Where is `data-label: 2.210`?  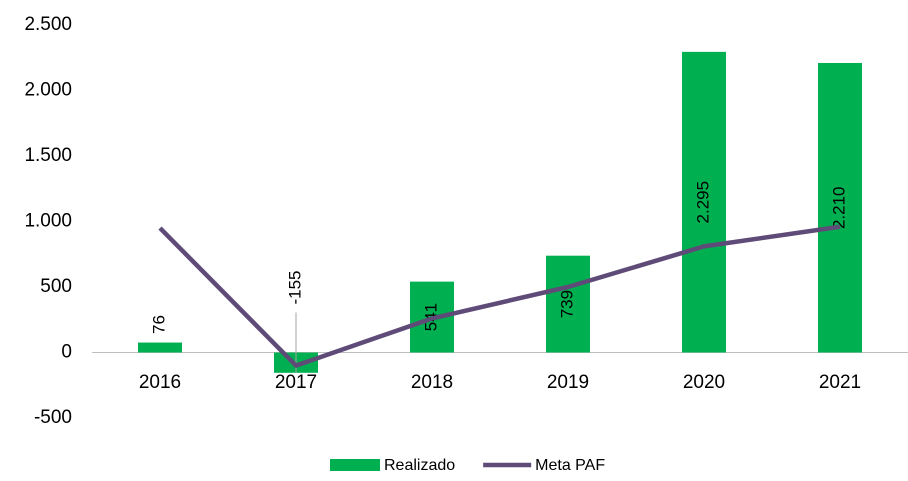 data-label: 2.210 is located at coordinates (838, 207).